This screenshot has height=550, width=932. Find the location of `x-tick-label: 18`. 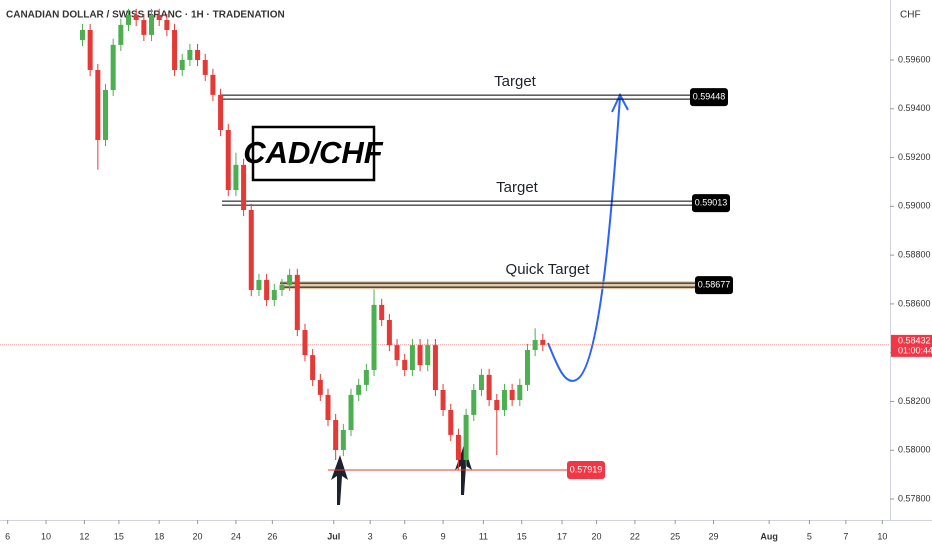

x-tick-label: 18 is located at coordinates (159, 536).